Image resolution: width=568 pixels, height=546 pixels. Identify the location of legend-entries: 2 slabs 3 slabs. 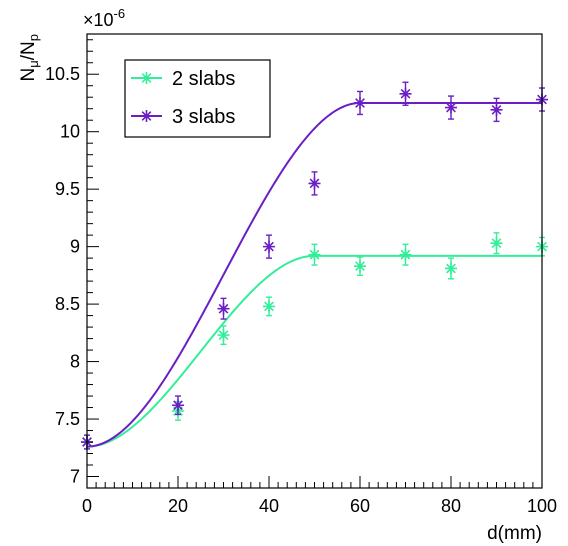
(183, 98).